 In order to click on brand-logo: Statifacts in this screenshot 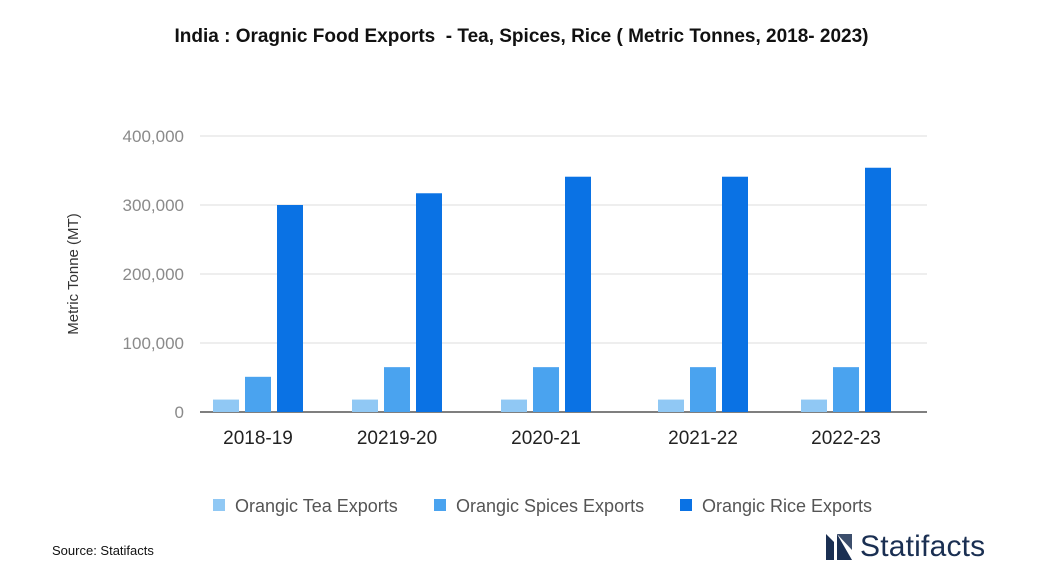, I will do `click(904, 547)`.